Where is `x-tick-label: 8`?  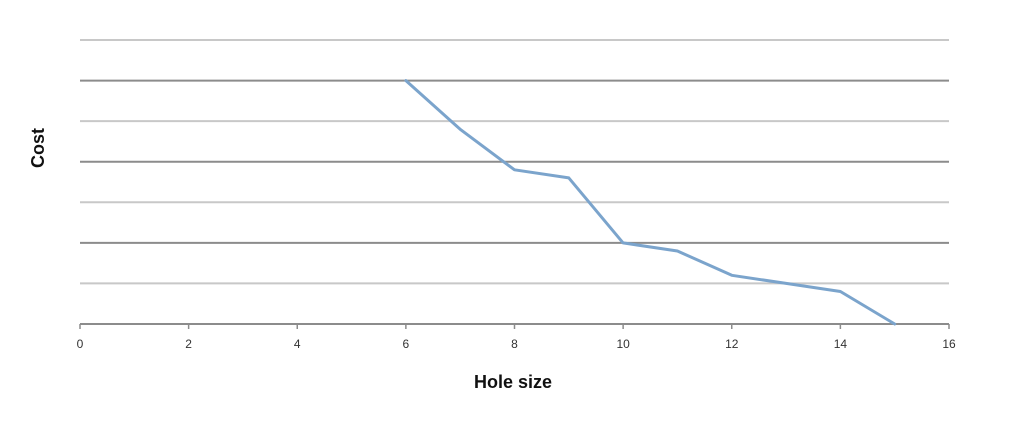
x-tick-label: 8 is located at coordinates (514, 344).